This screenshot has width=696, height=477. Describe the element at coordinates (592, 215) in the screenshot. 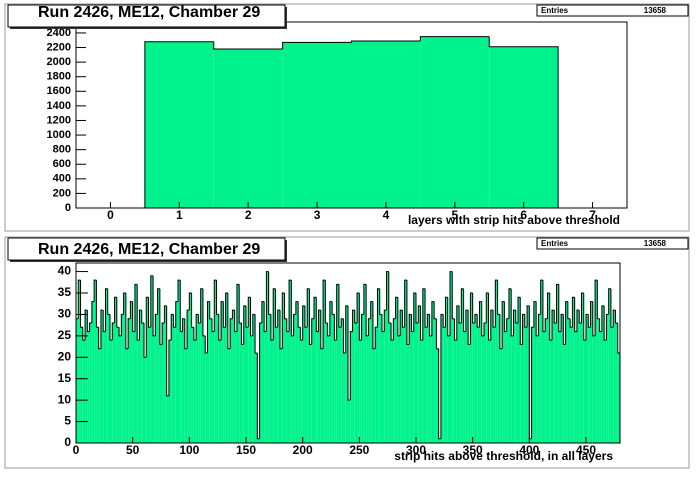

I see `x-tick-label: 7` at that location.